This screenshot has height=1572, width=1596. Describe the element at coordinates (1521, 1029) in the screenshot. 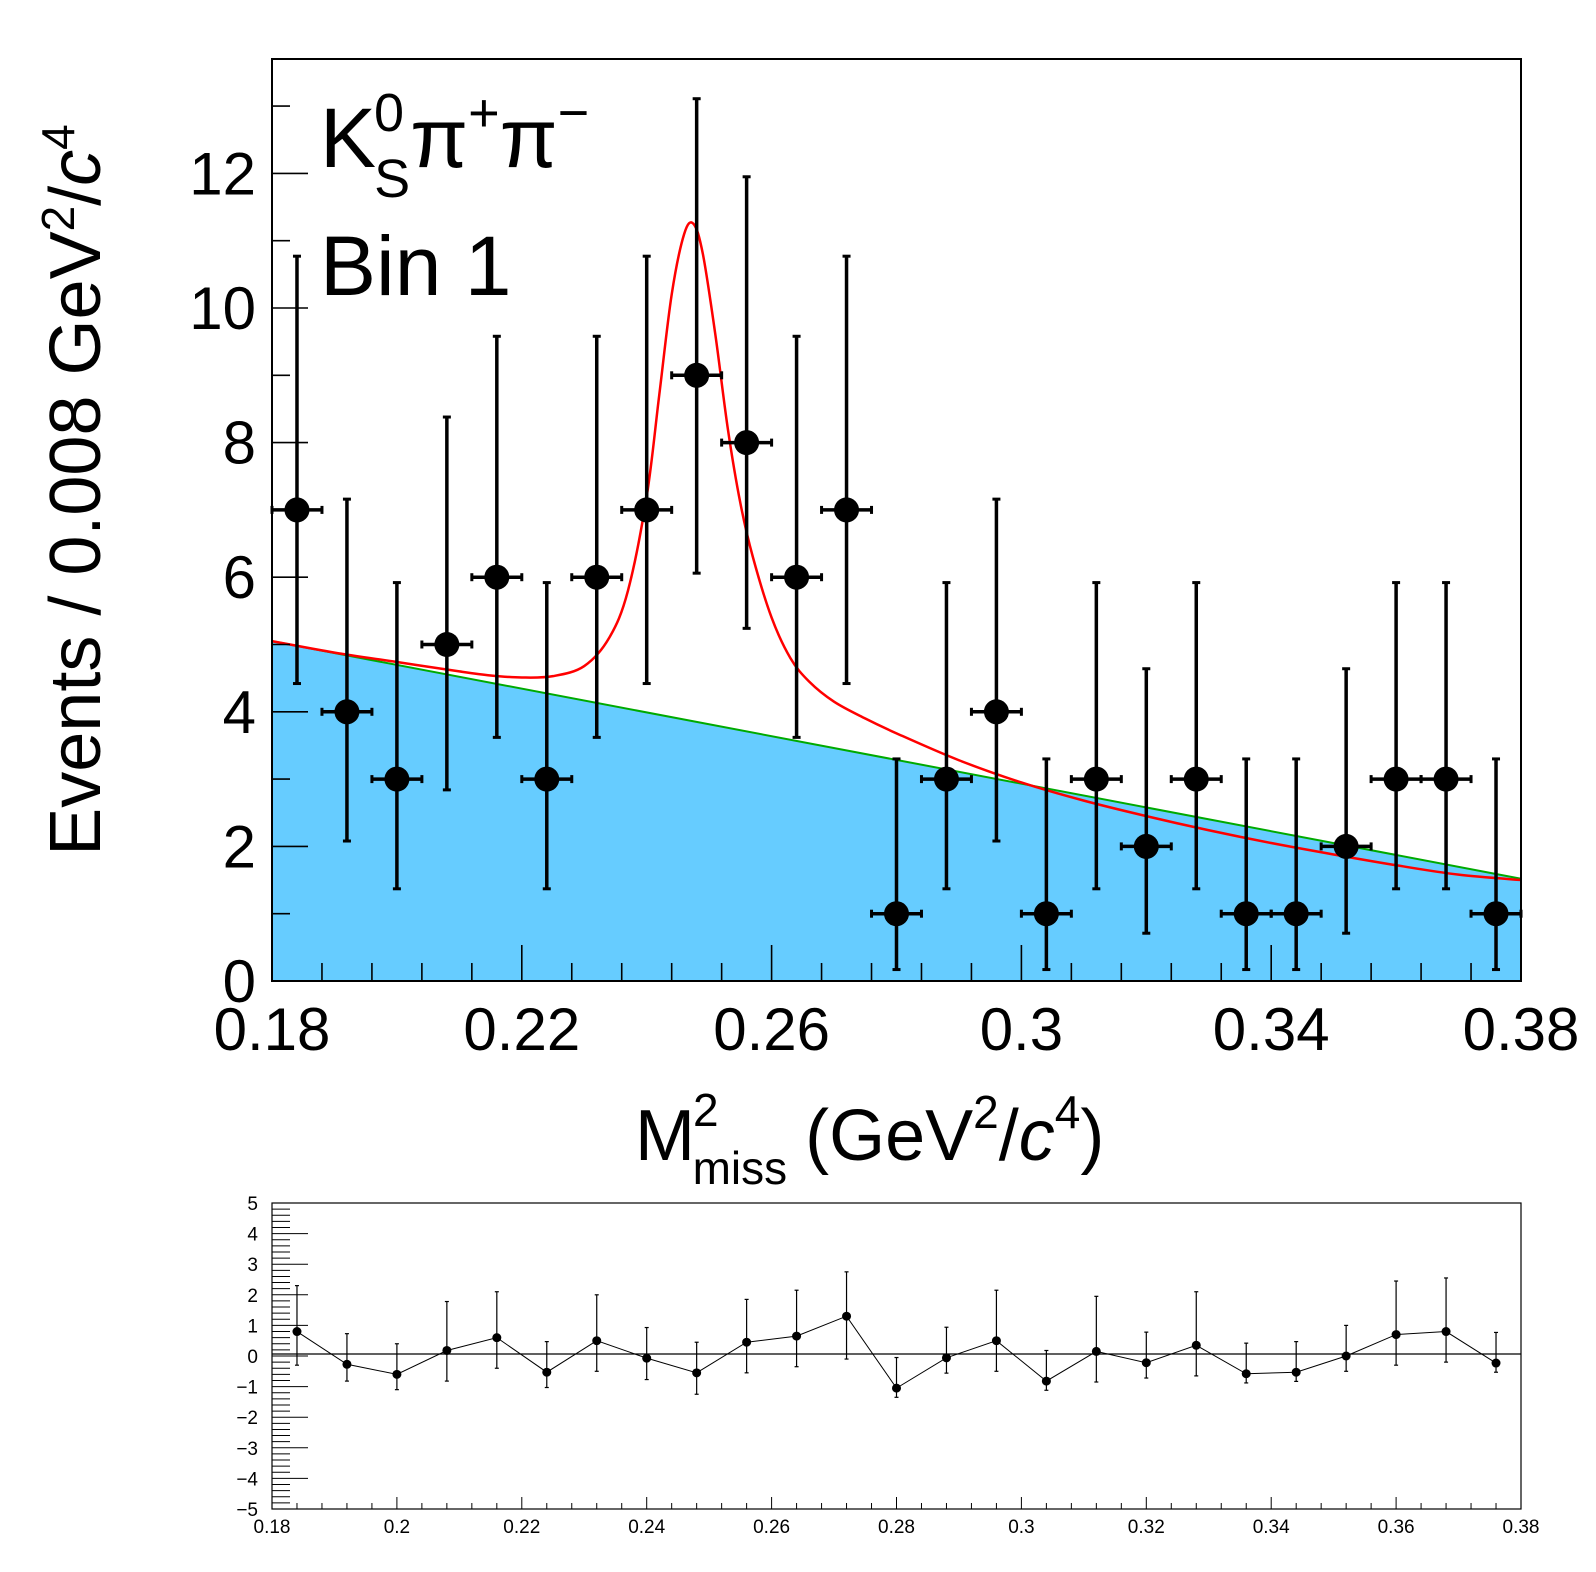

I see `x-tick-label: 0.38` at that location.